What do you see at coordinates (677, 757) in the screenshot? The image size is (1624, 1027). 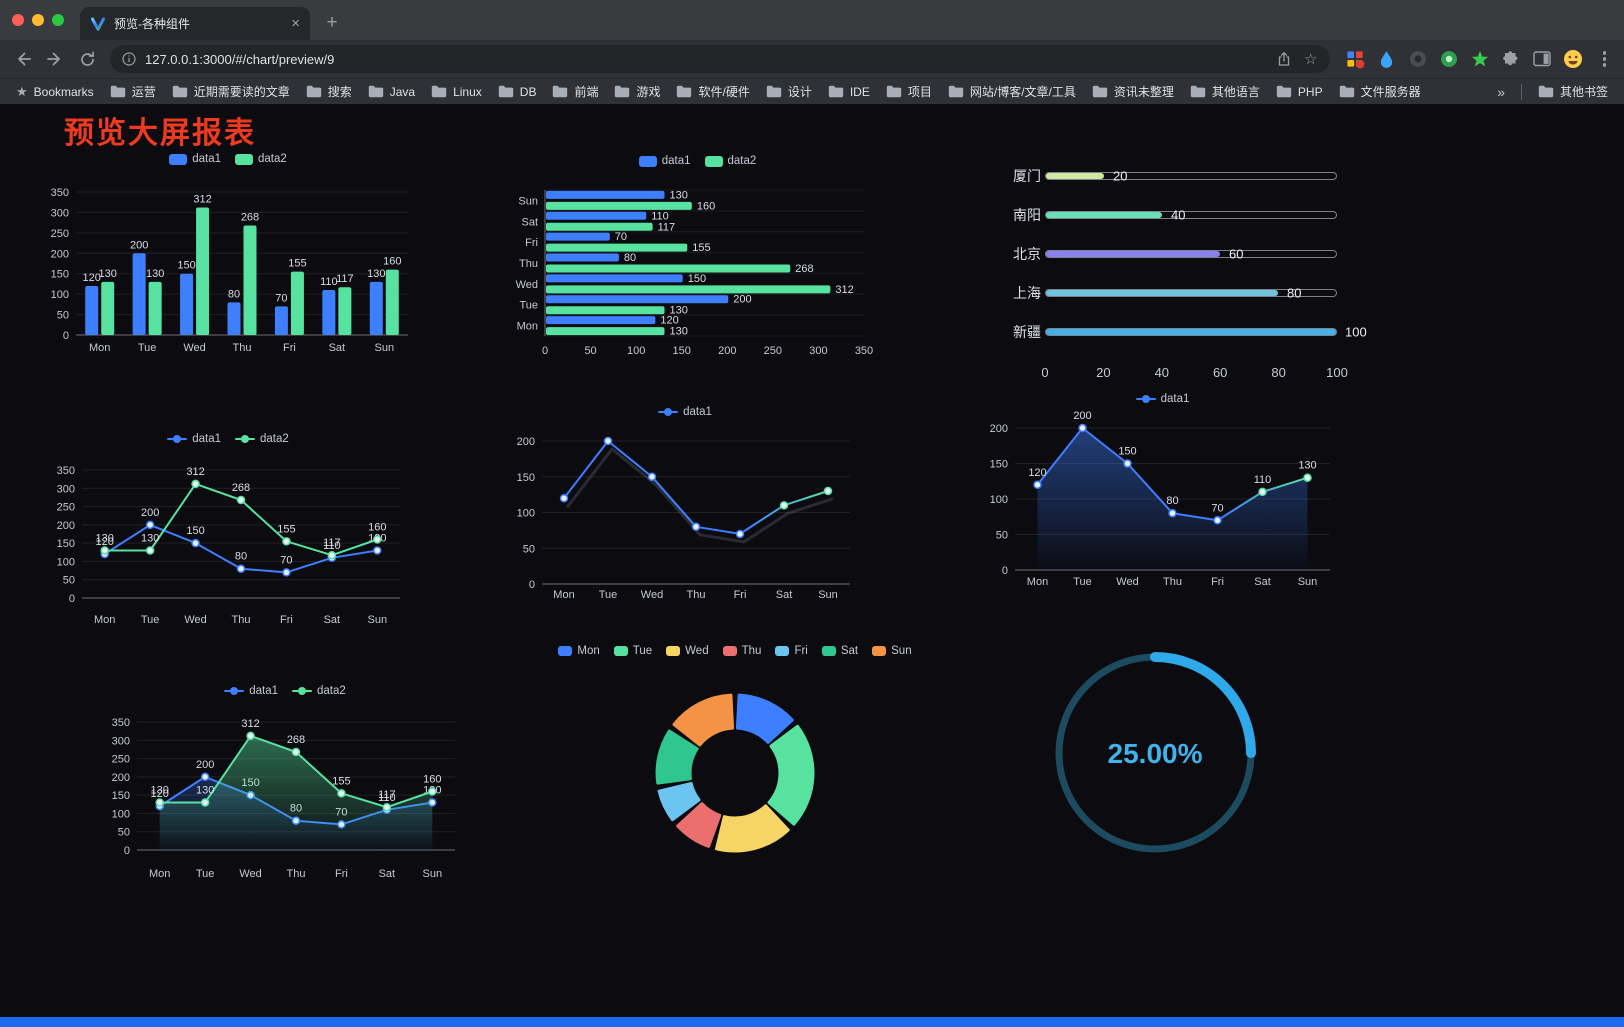 I see `donut-slice-Sat` at bounding box center [677, 757].